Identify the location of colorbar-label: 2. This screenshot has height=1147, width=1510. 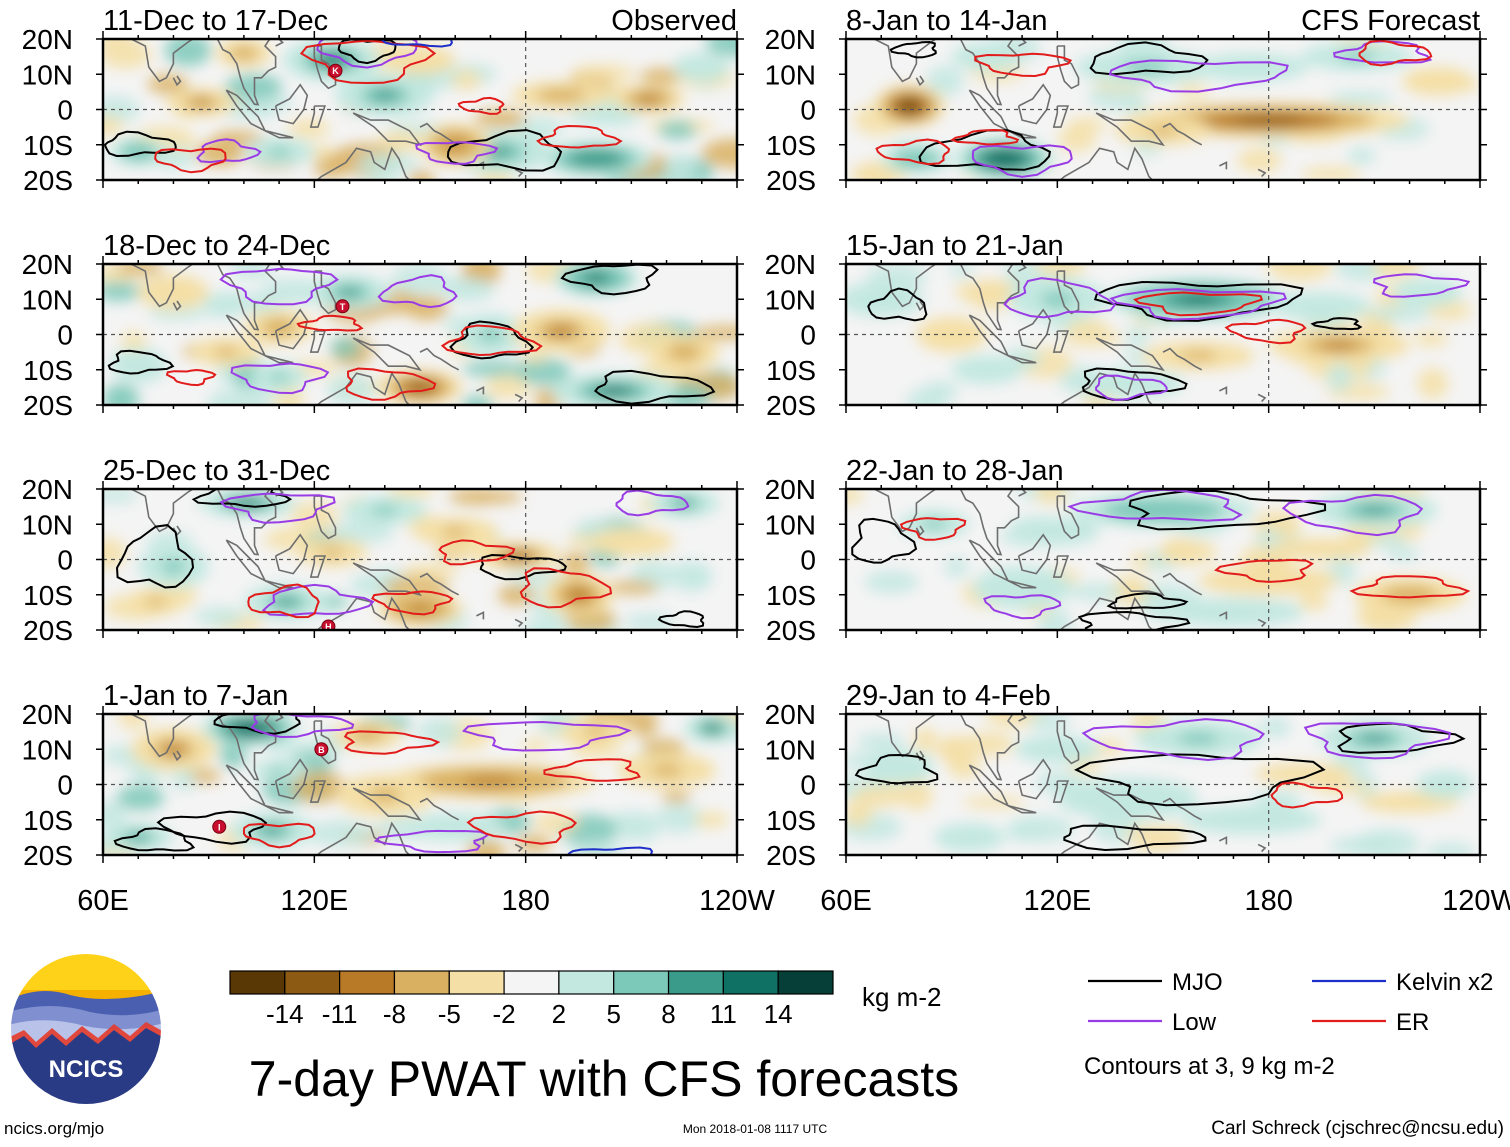
(559, 1014).